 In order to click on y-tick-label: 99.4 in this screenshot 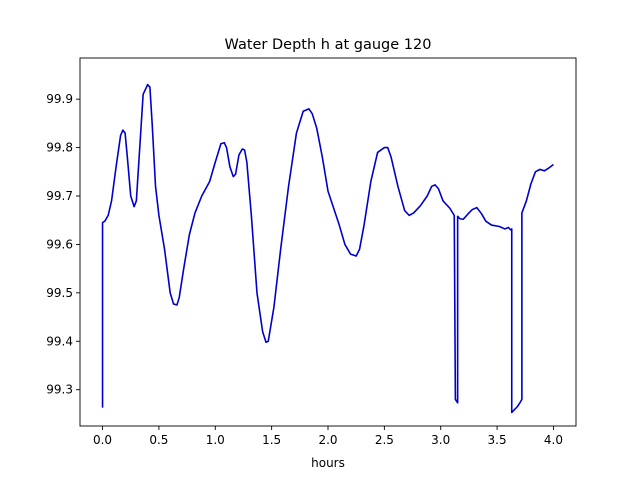, I will do `click(59, 341)`.